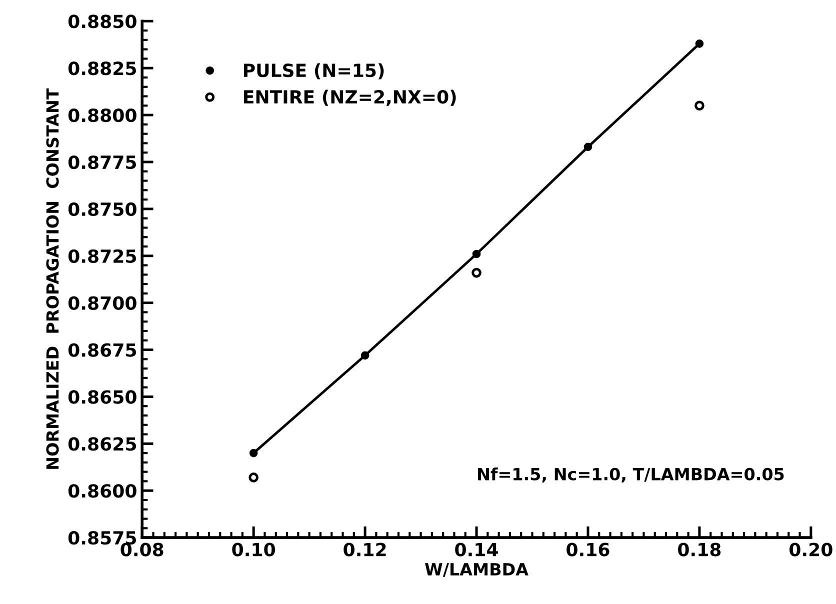 The image size is (836, 604). I want to click on y-axis-title: NORMALIZED PROPAGATION CONSTANT, so click(52, 278).